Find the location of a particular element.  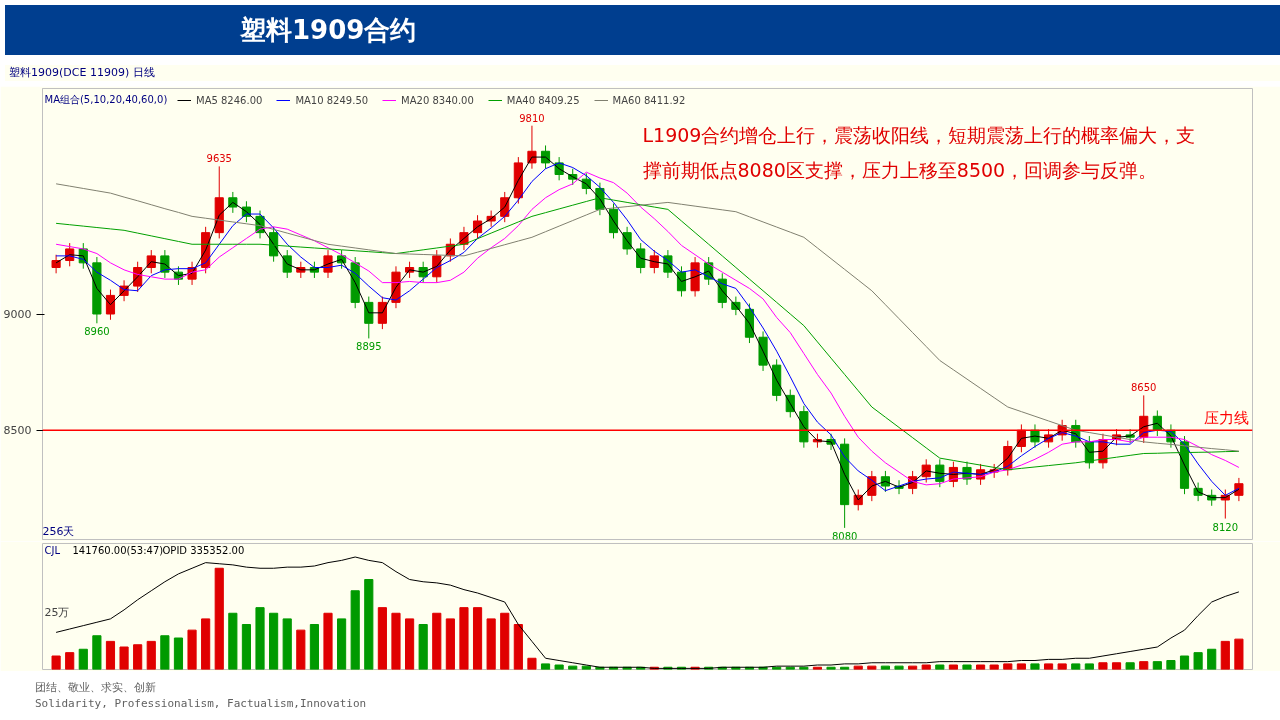

text: CJL is located at coordinates (52, 550).